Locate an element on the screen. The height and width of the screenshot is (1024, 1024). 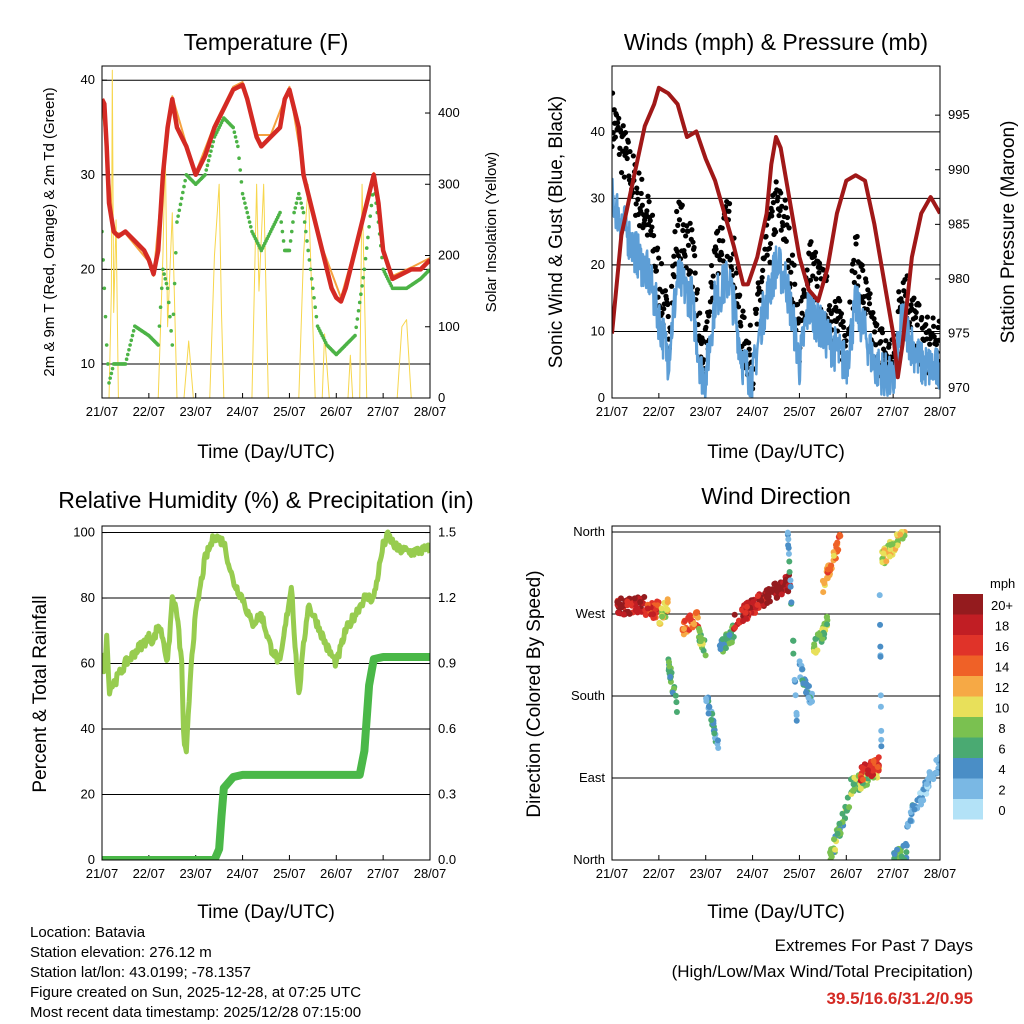
direction-ylabel: Direction (Colored By Speed) is located at coordinates (534, 693).